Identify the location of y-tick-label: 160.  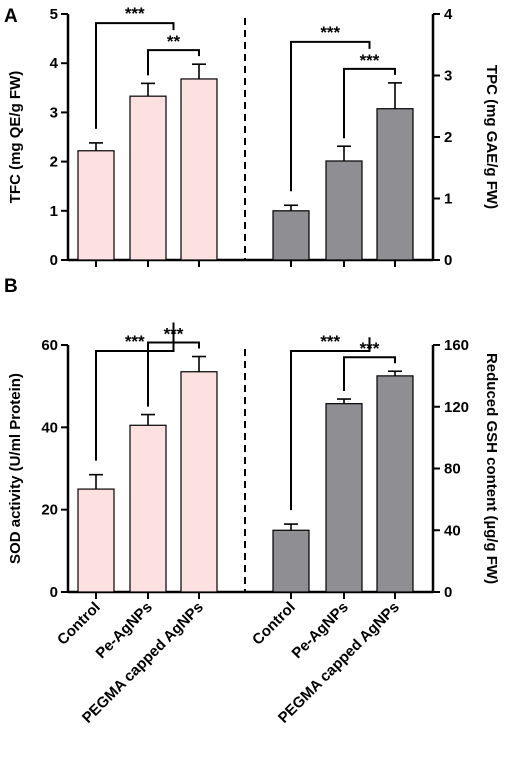
(456, 345).